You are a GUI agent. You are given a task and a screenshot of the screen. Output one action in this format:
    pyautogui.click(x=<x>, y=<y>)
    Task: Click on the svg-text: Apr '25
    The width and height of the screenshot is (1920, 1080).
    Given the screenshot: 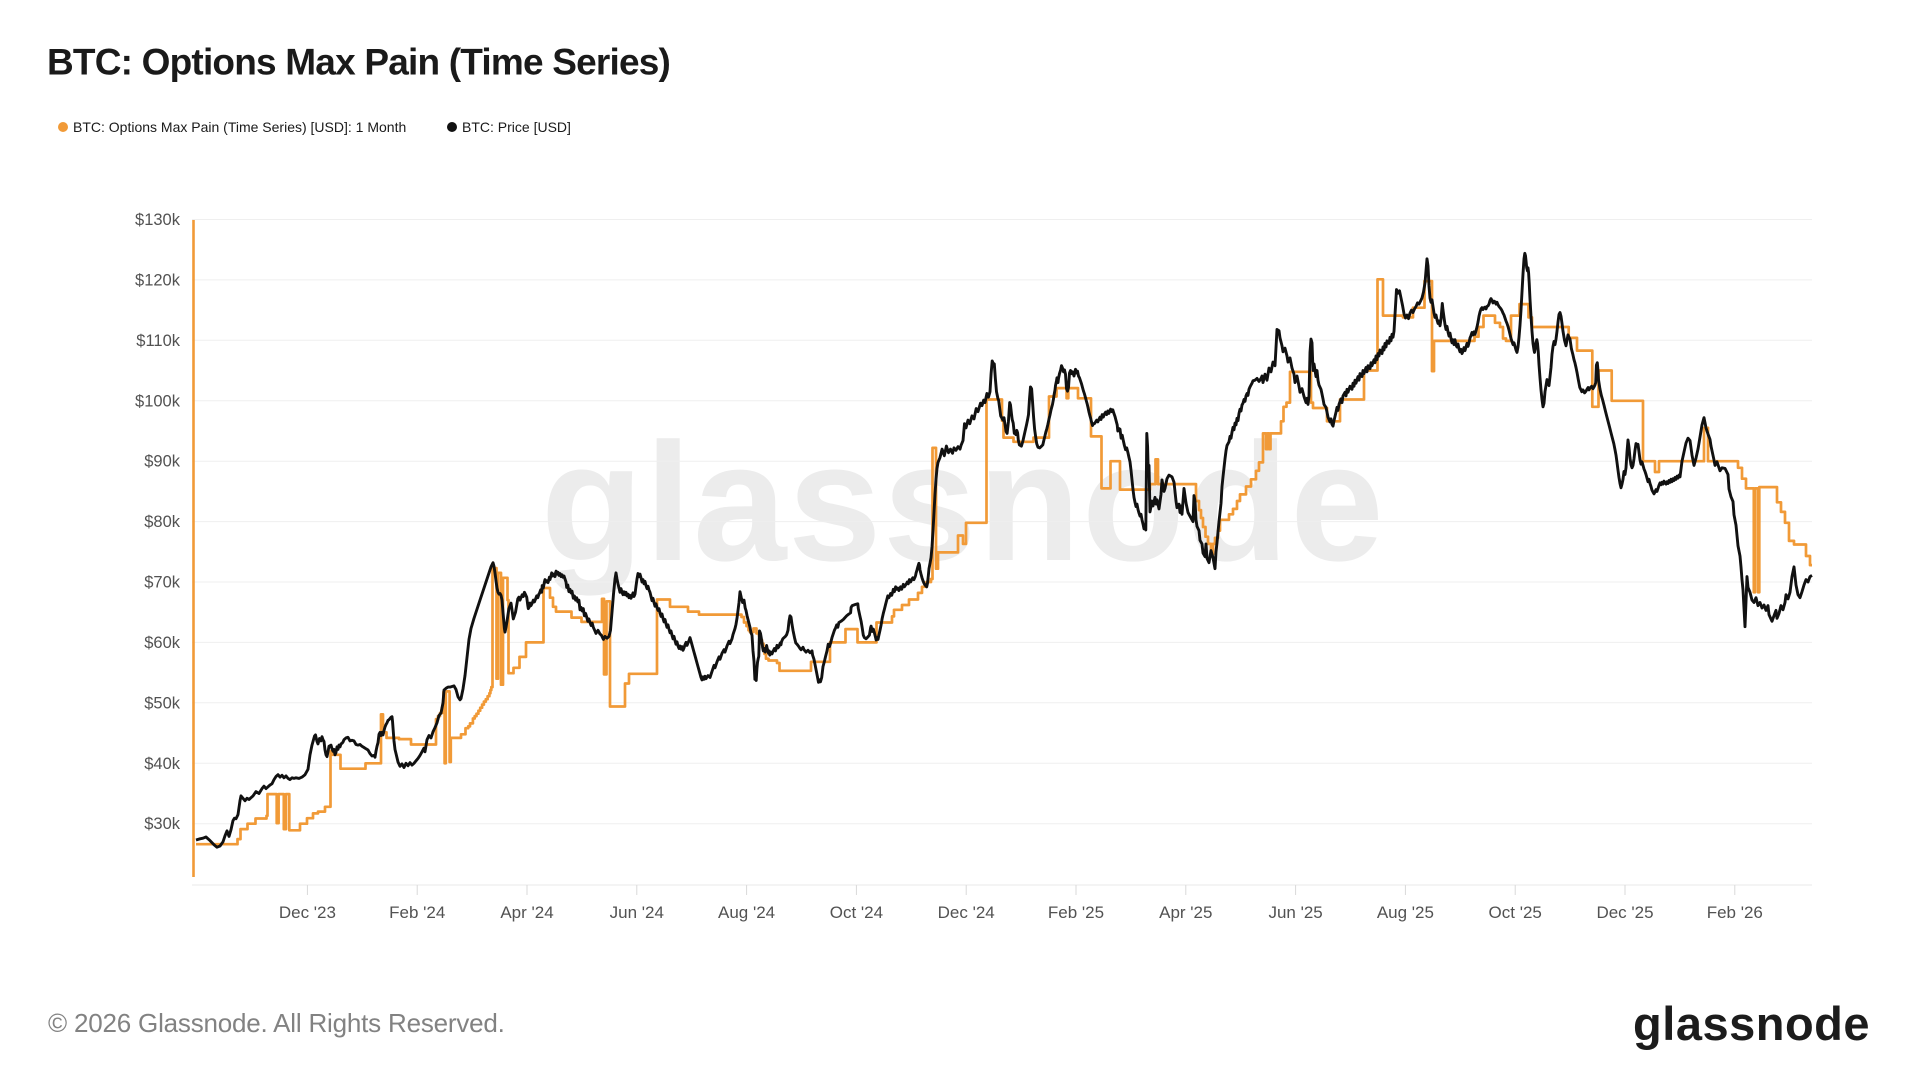 What is the action you would take?
    pyautogui.click(x=1185, y=912)
    